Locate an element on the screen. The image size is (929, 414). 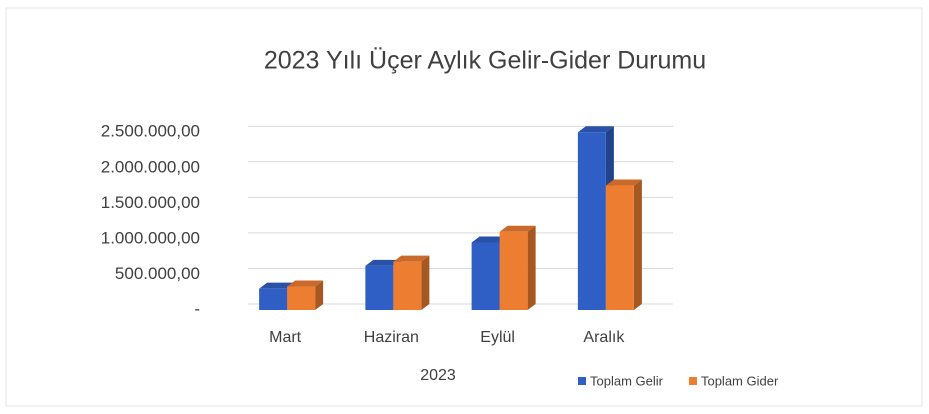
chart-title: 2023 Yılı Üçer Aylık Gelir-Gider Durumu is located at coordinates (485, 61).